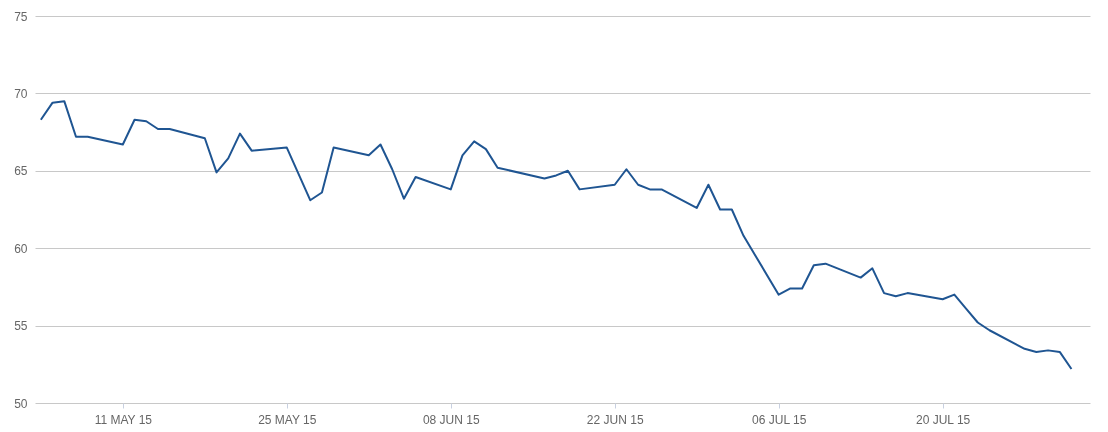 Image resolution: width=1108 pixels, height=432 pixels. Describe the element at coordinates (21, 93) in the screenshot. I see `y-tick-label: 70` at that location.